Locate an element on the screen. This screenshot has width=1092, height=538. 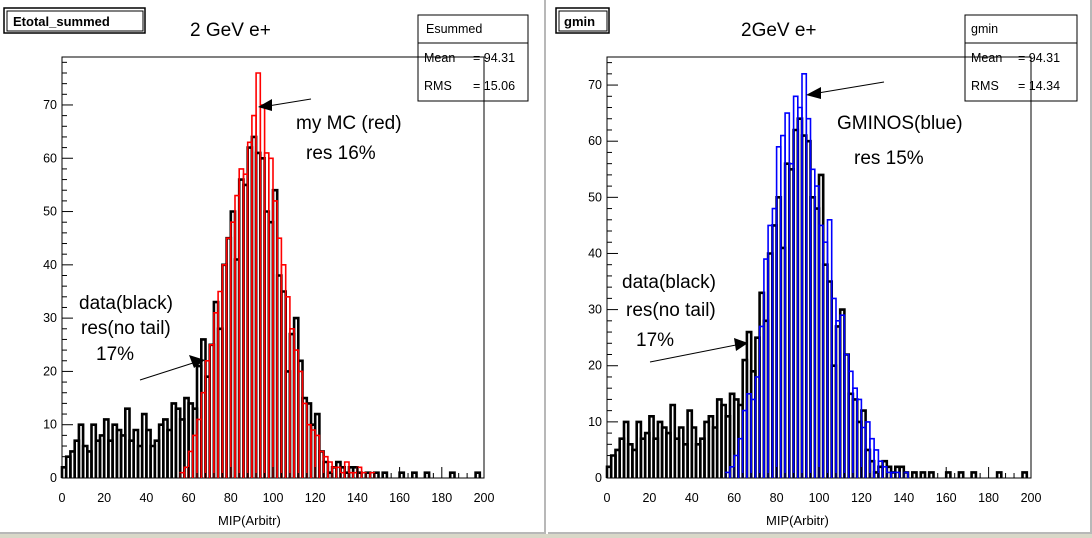
stats-name: Esummed is located at coordinates (454, 29).